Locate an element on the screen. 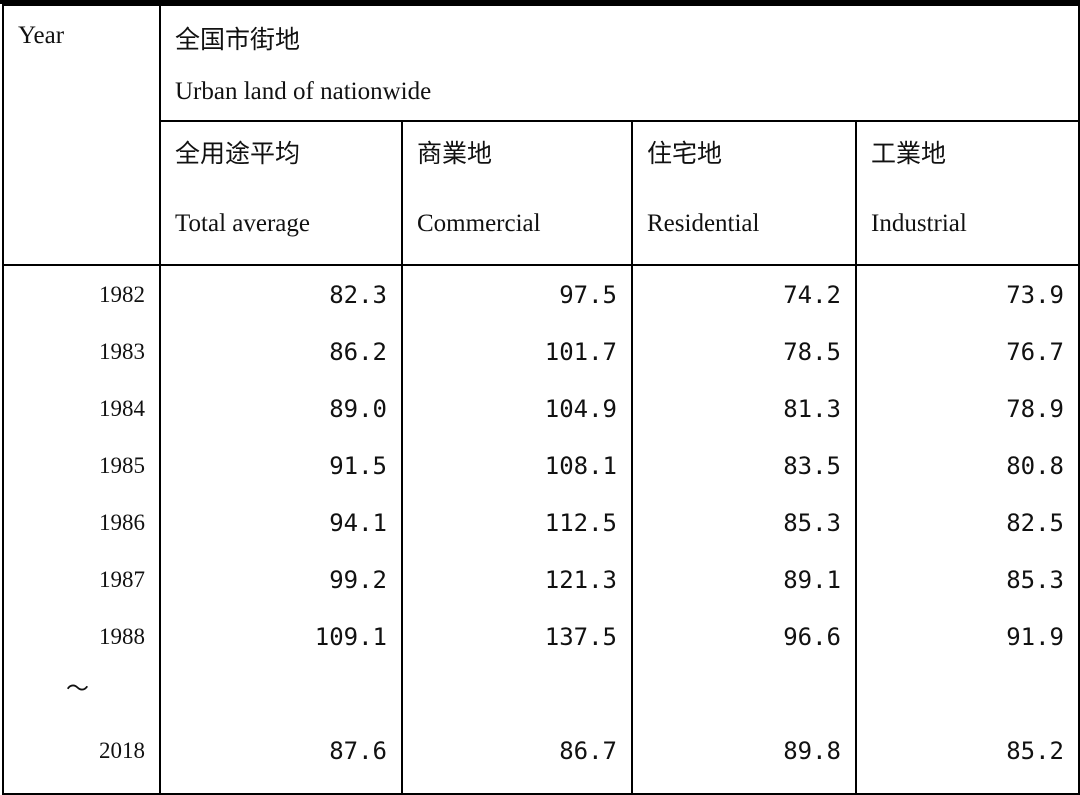 The image size is (1080, 795). value-cell: 112.5 is located at coordinates (580, 523).